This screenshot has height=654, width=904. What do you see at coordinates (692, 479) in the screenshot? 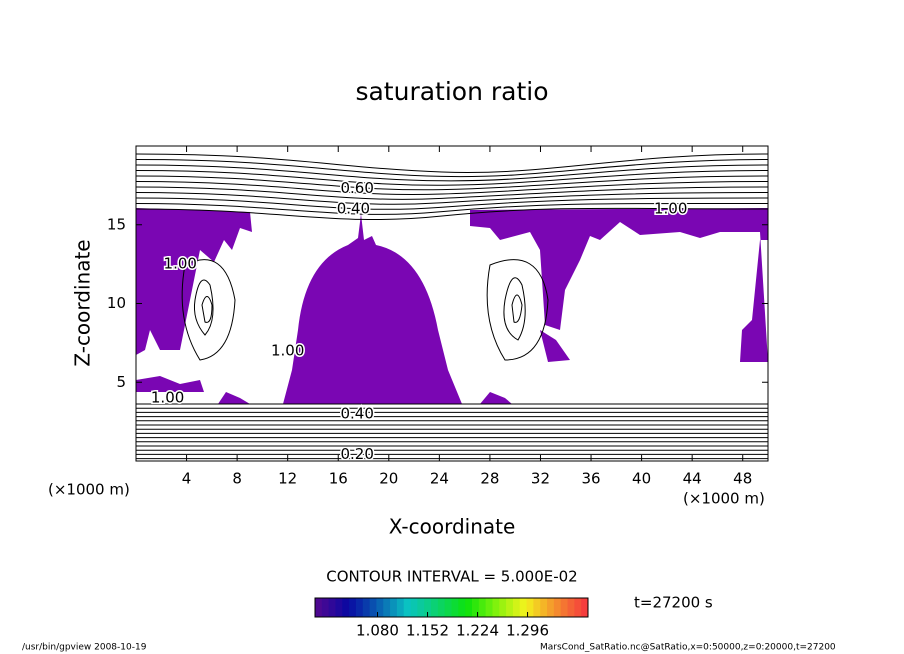
I see `x-tick-label: 44` at bounding box center [692, 479].